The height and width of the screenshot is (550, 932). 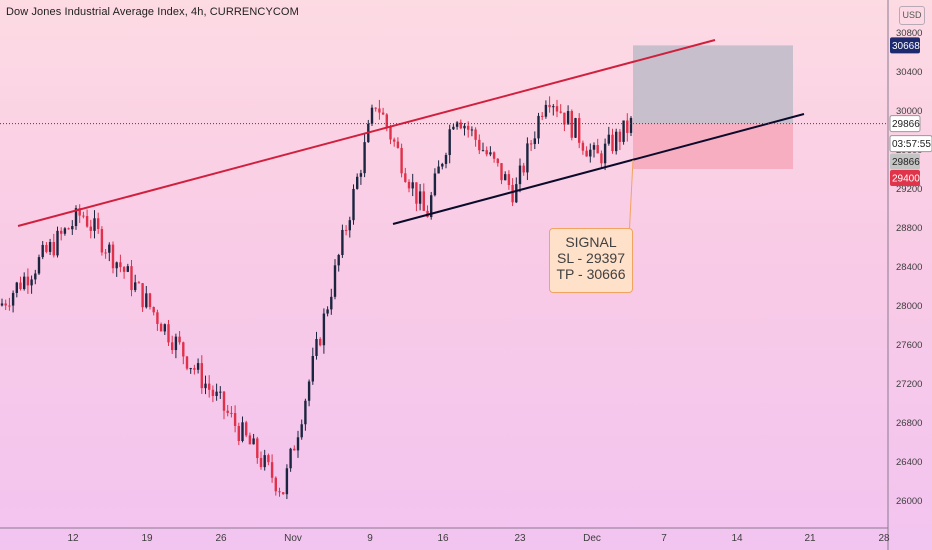 I want to click on last-price-label-bg, so click(x=905, y=124).